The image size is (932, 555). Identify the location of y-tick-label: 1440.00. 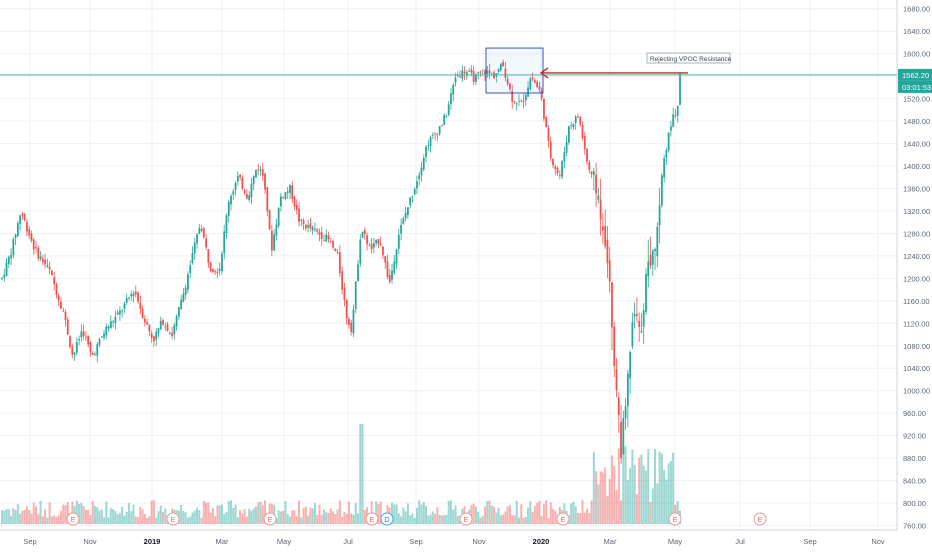
(916, 144).